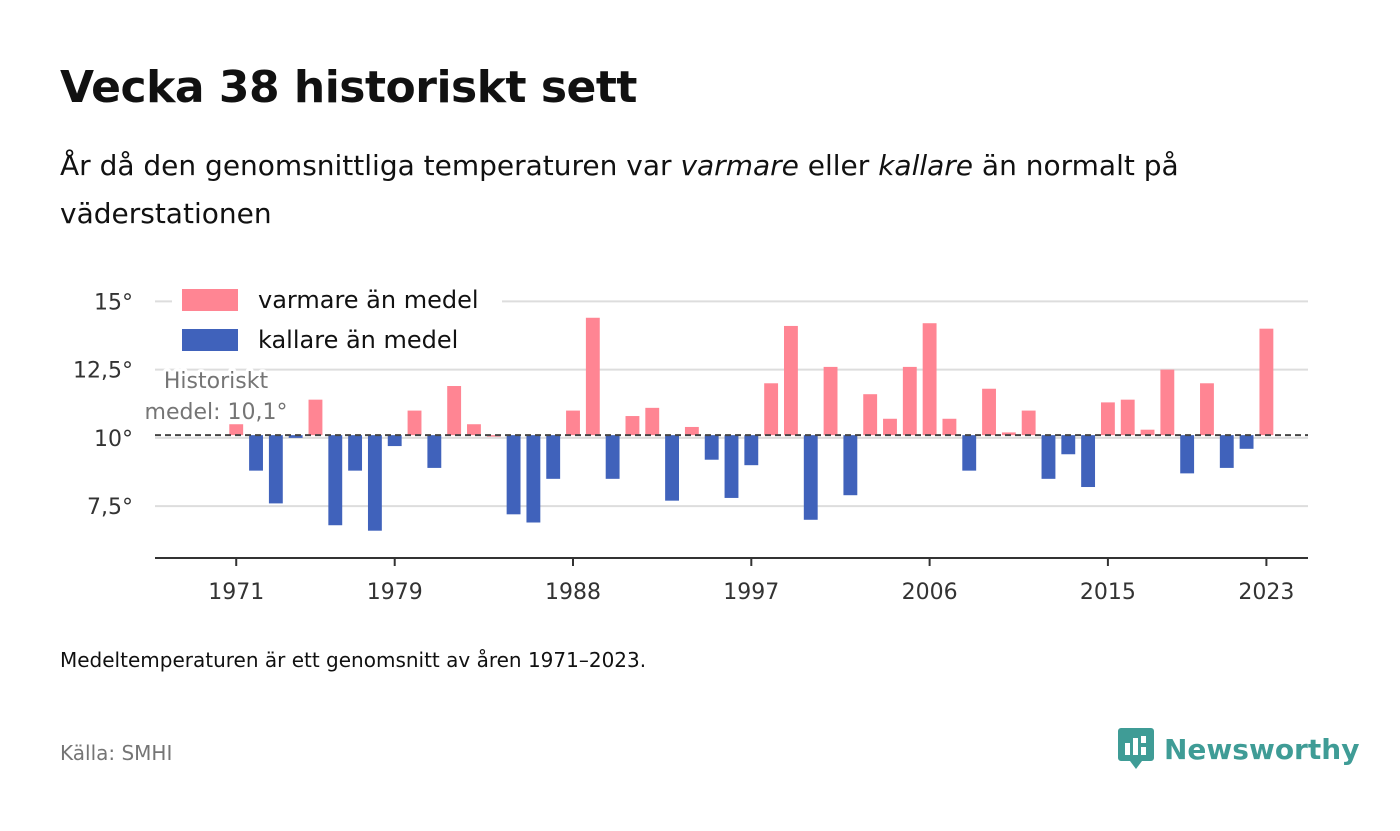 This screenshot has height=831, width=1400. I want to click on bar-2021, so click(1226, 451).